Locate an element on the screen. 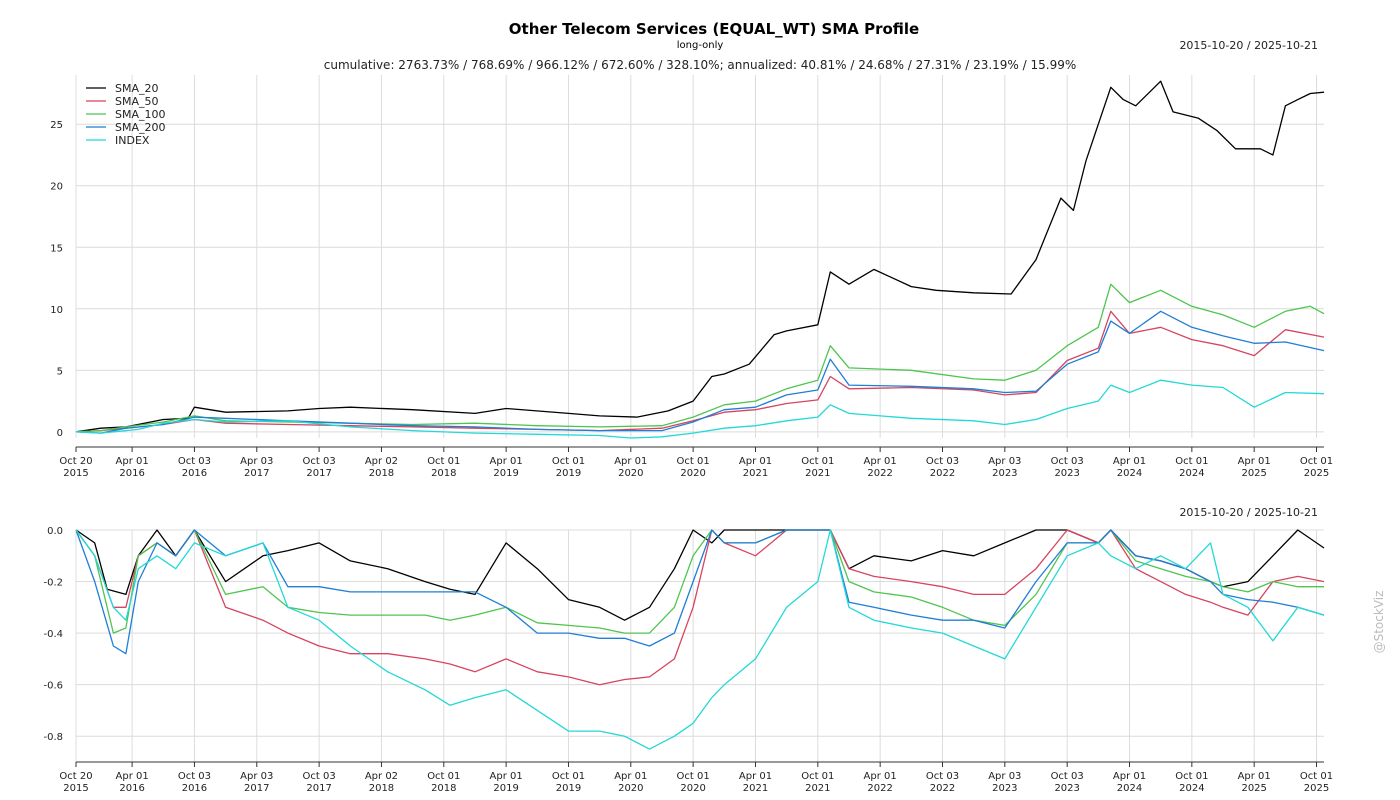 This screenshot has width=1400, height=800. y-tick-label: 5 is located at coordinates (60, 371).